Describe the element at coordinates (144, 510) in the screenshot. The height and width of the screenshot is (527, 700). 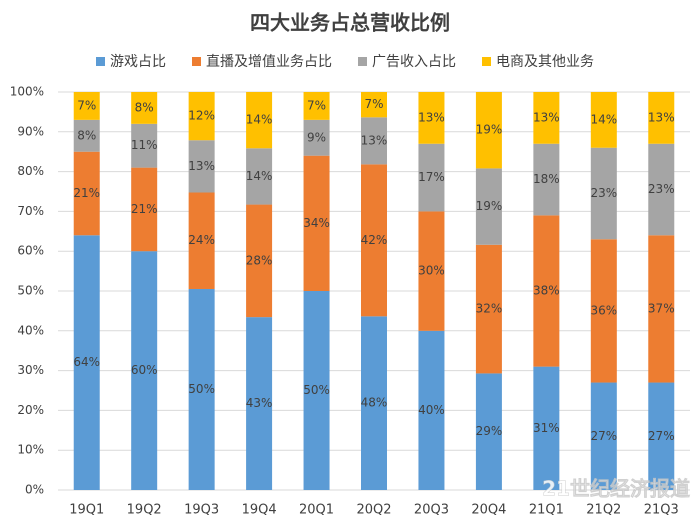
I see `x-tick-label: 19Q2` at that location.